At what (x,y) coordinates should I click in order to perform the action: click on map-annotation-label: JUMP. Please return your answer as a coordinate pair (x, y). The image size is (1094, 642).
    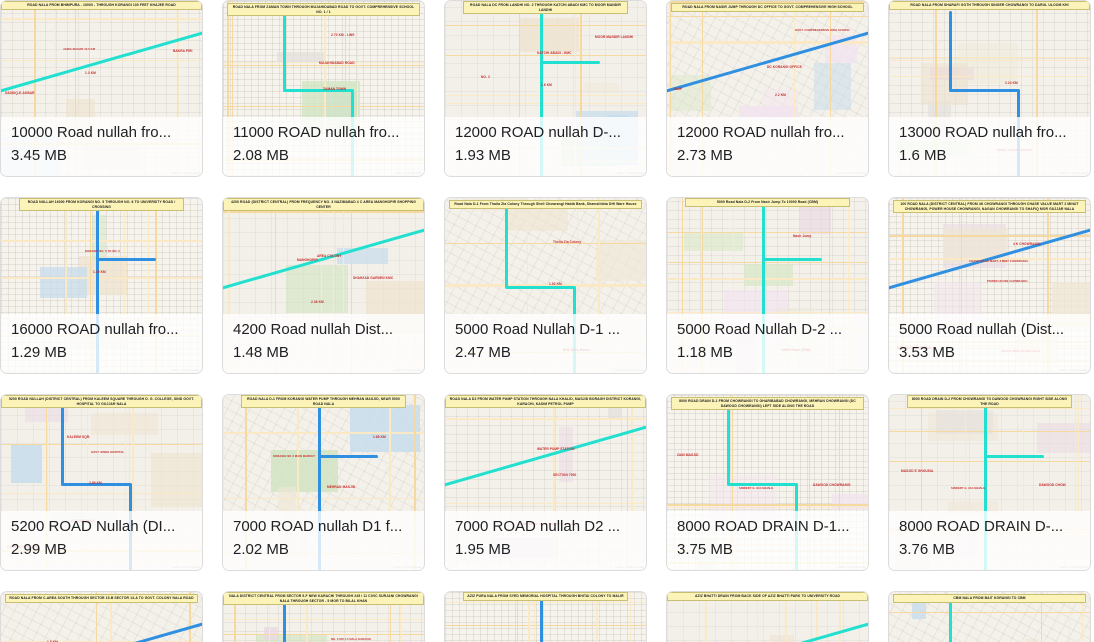
    Looking at the image, I should click on (678, 89).